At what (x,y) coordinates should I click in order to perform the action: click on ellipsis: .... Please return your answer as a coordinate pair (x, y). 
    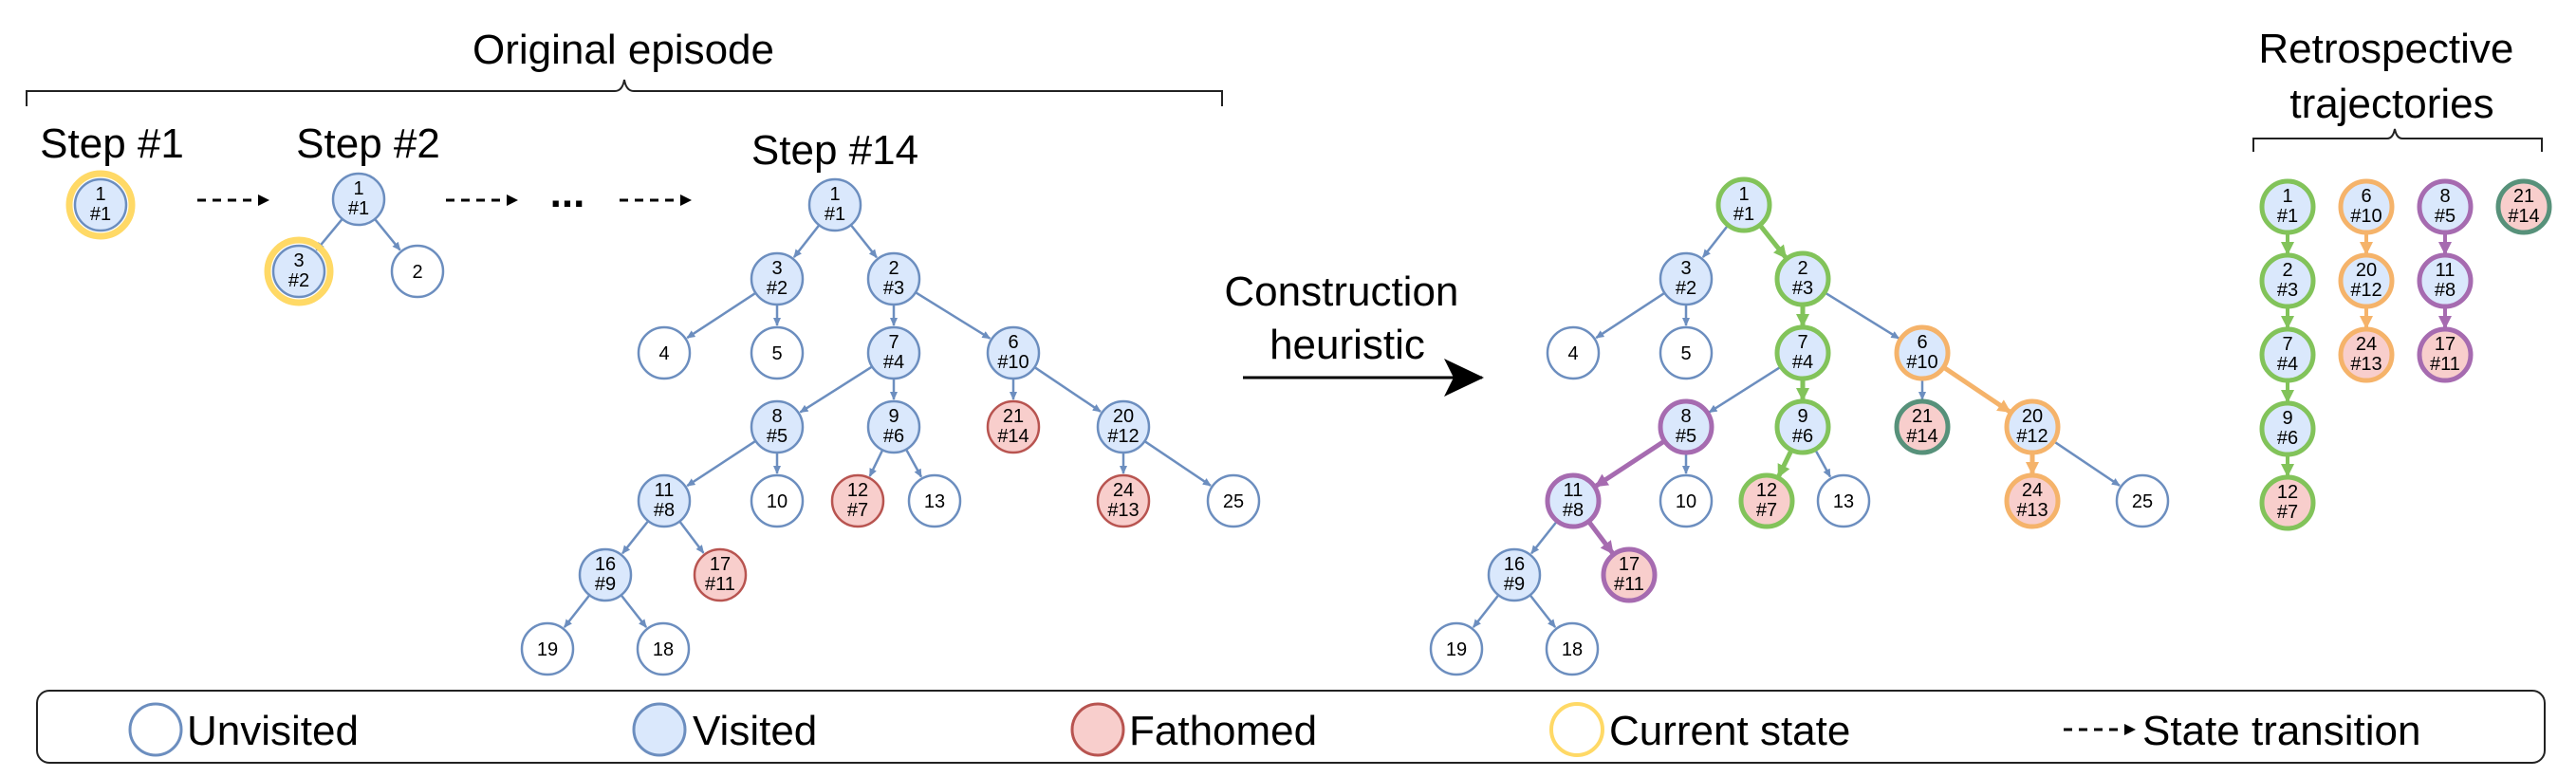
    Looking at the image, I should click on (567, 193).